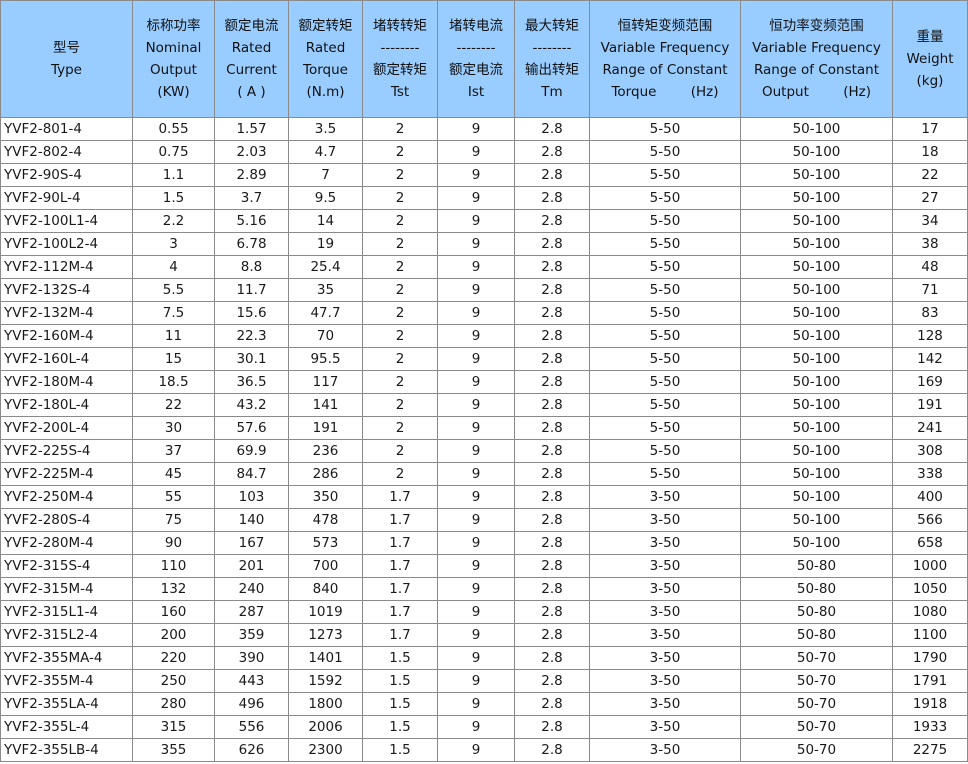 The width and height of the screenshot is (968, 764). I want to click on cell-current: 240, so click(251, 589).